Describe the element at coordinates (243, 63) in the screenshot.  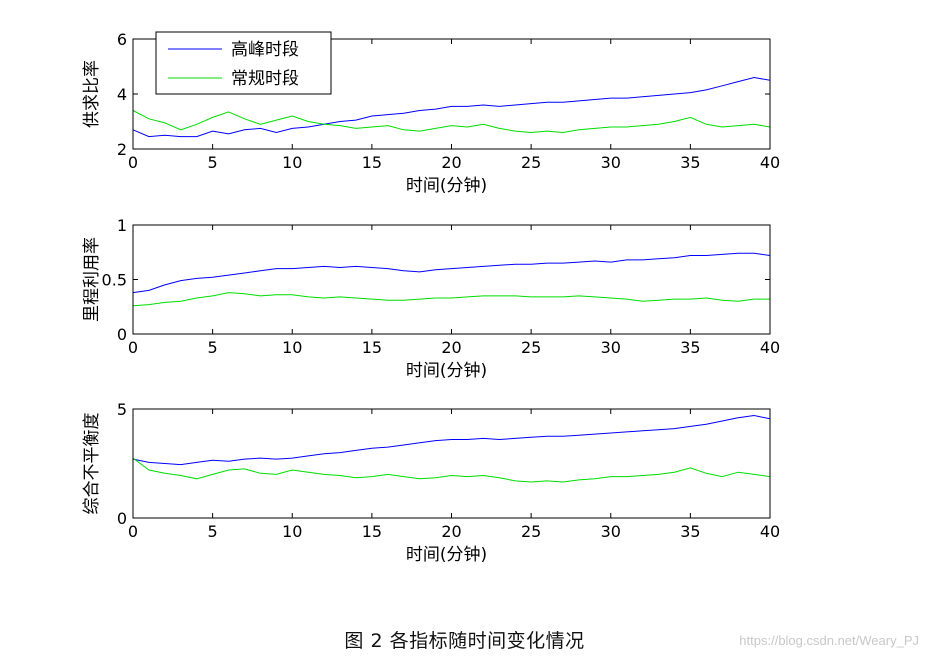
I see `legend-box` at that location.